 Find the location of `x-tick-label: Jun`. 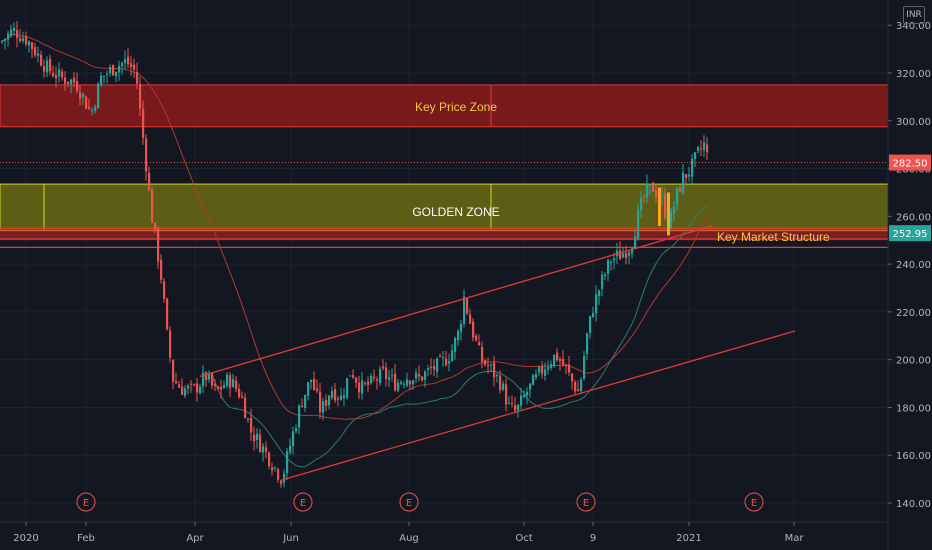

x-tick-label: Jun is located at coordinates (290, 538).